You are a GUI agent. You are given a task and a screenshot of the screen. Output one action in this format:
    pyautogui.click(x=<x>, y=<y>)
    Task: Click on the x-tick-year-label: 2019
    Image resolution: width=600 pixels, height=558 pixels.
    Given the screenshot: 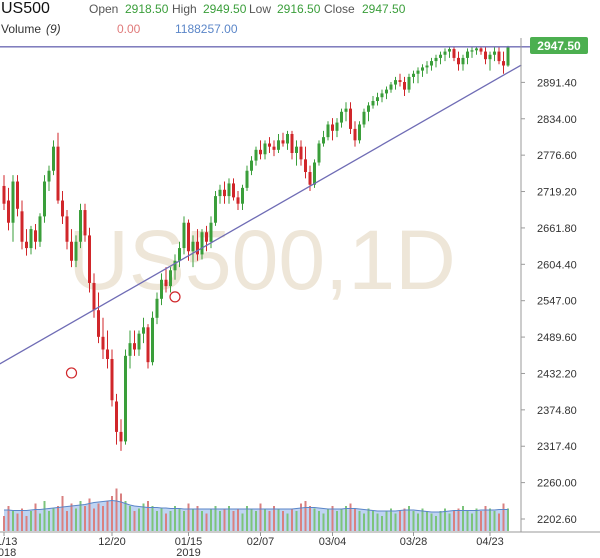 What is the action you would take?
    pyautogui.click(x=188, y=552)
    